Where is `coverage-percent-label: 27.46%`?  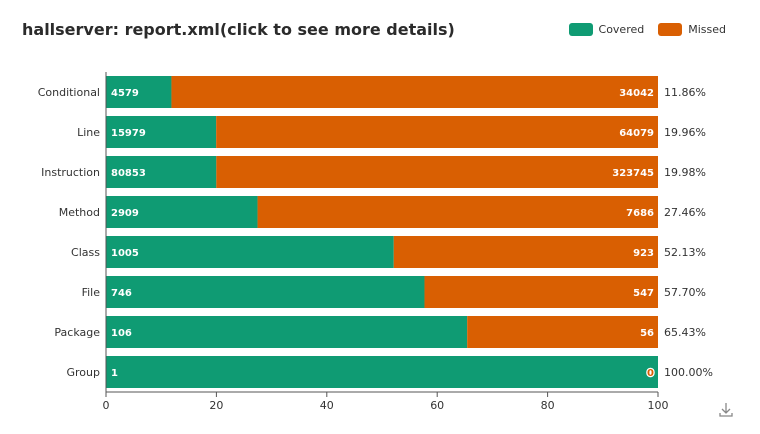 coverage-percent-label: 27.46% is located at coordinates (685, 212).